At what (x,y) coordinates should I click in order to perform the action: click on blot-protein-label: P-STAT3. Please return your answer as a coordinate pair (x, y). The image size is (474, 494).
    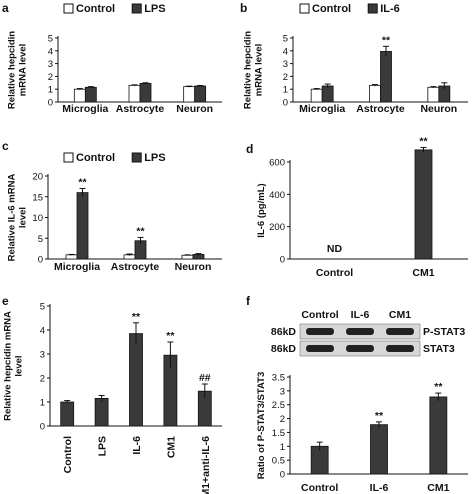
    Looking at the image, I should click on (444, 332).